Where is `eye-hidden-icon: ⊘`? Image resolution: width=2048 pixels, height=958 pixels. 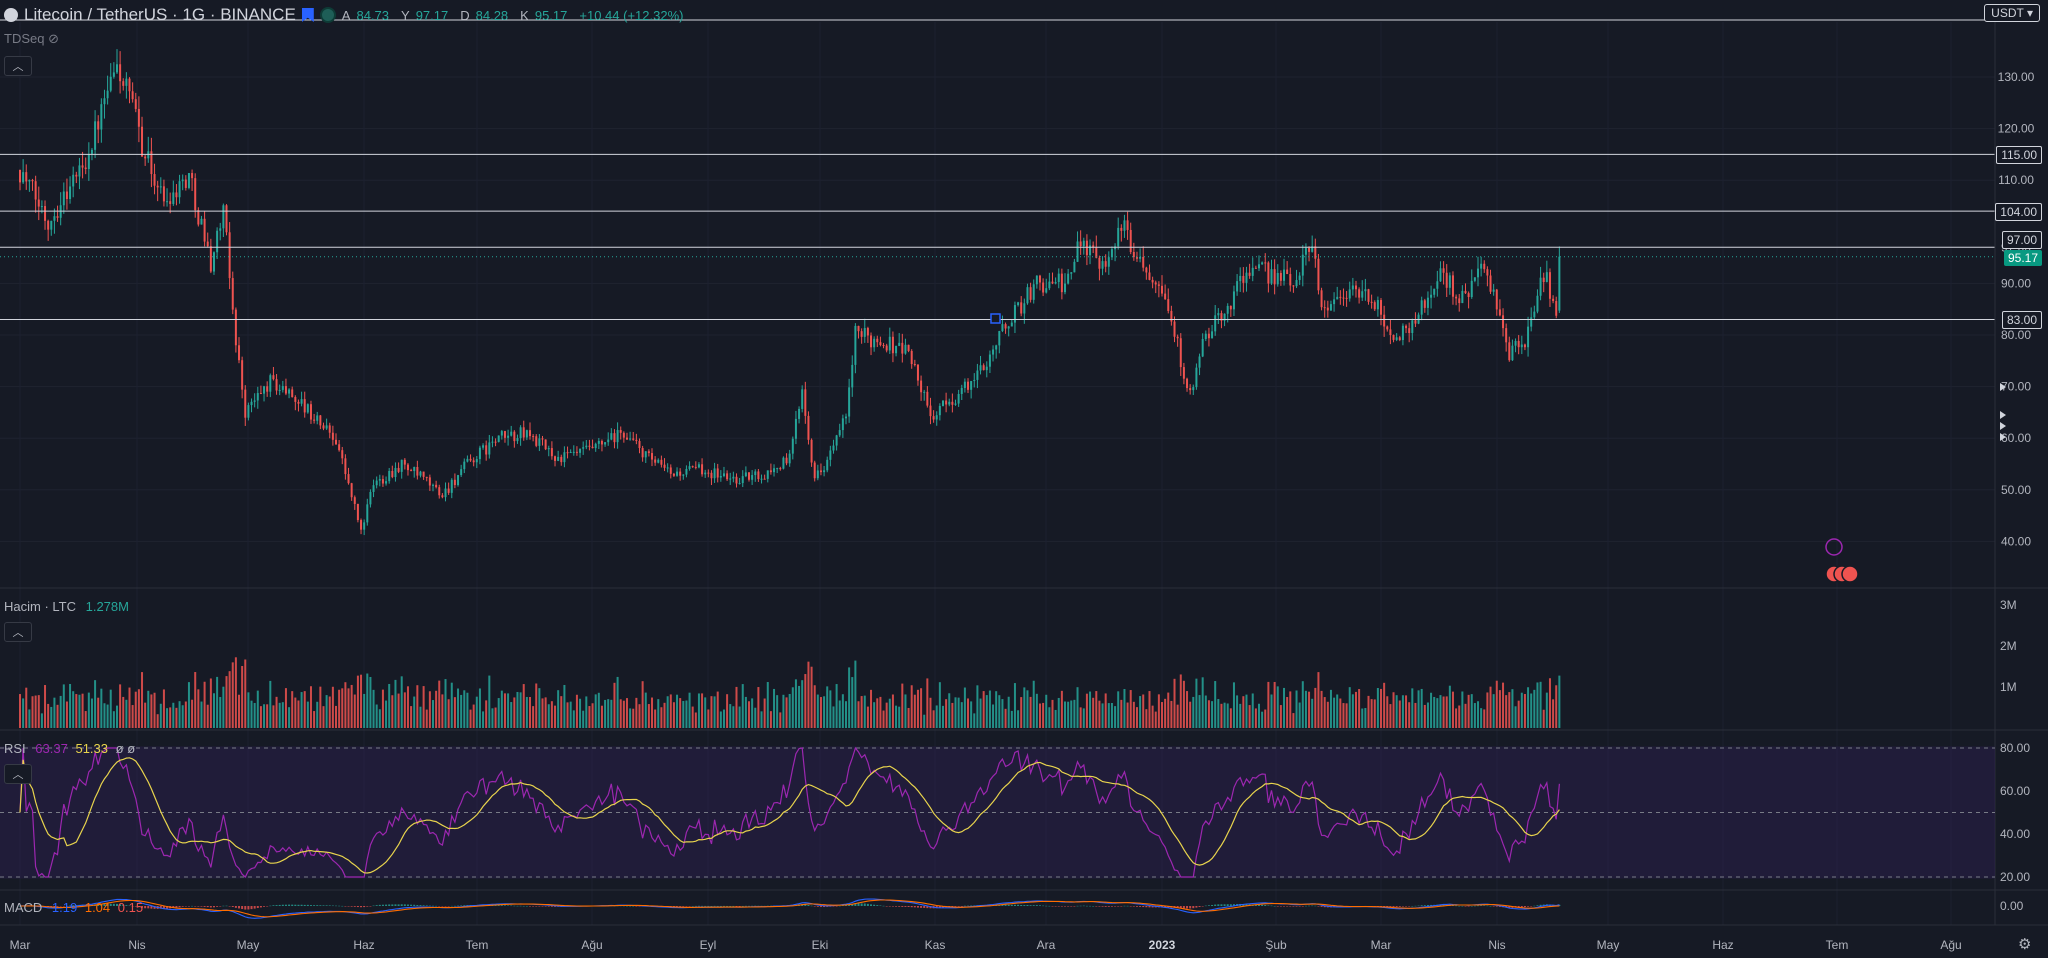 eye-hidden-icon: ⊘ is located at coordinates (53, 38).